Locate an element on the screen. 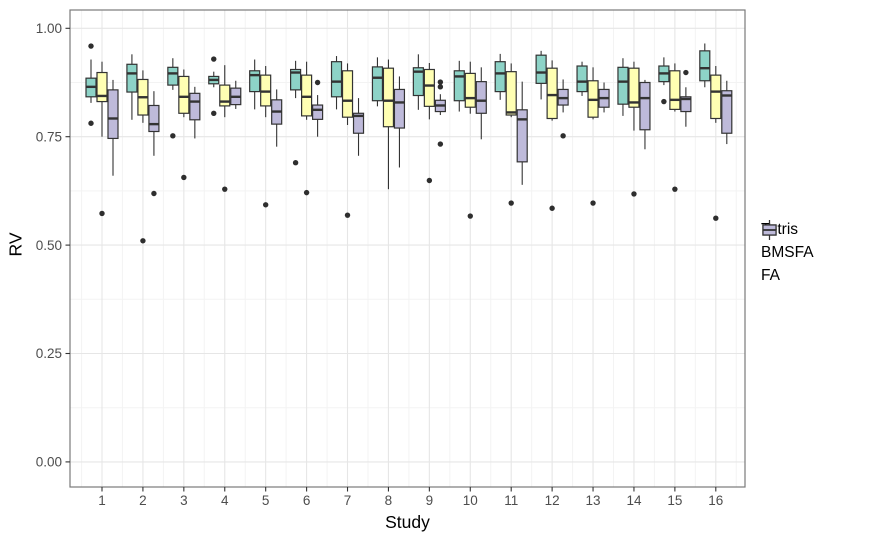  legend-label: BMSFA is located at coordinates (787, 252).